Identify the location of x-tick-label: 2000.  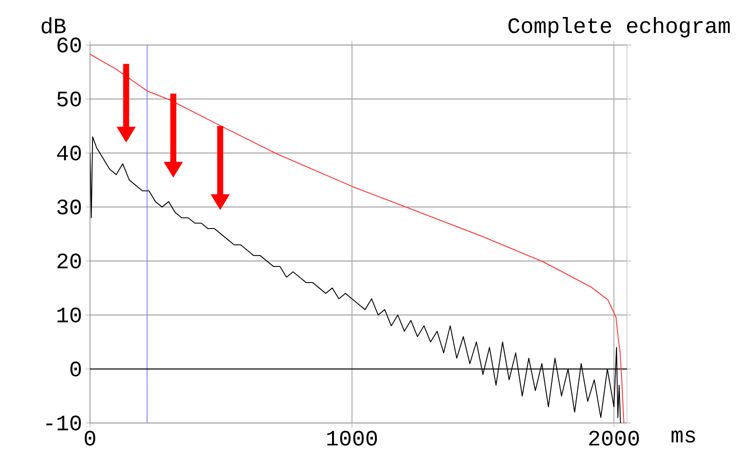
(614, 438).